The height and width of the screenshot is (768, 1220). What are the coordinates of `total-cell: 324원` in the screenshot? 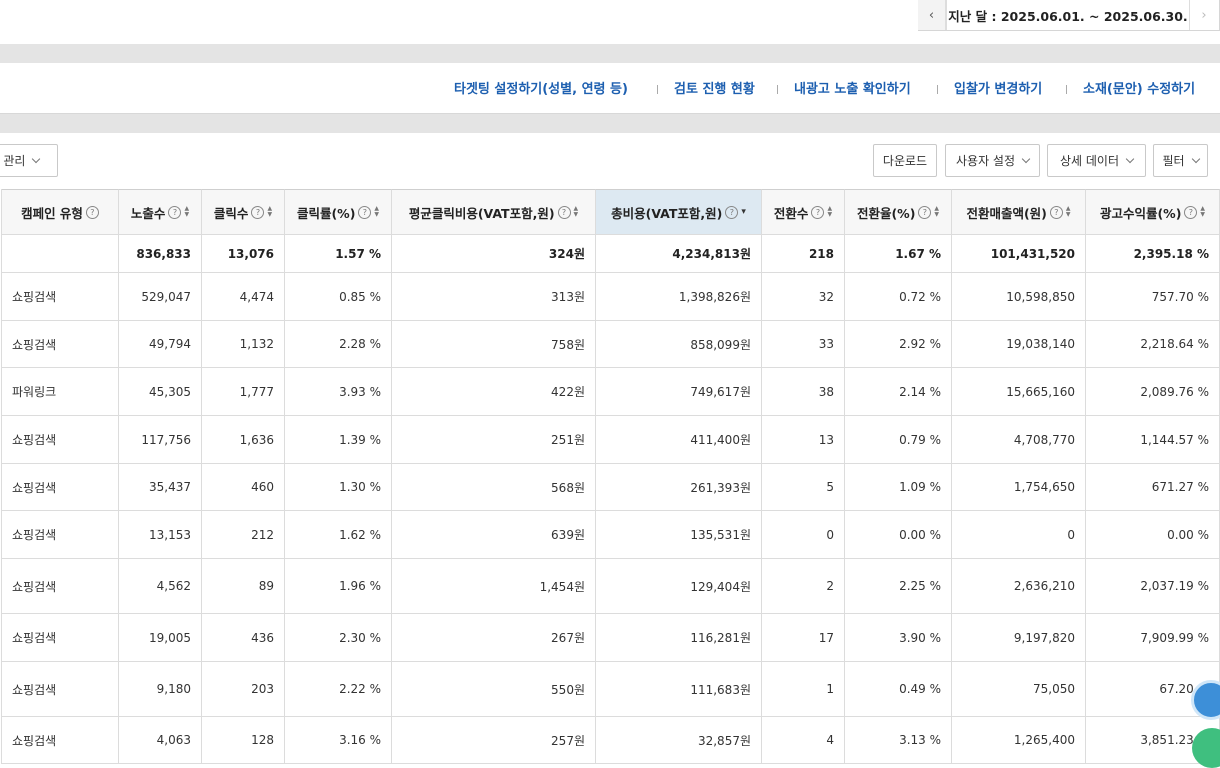 It's located at (494, 254).